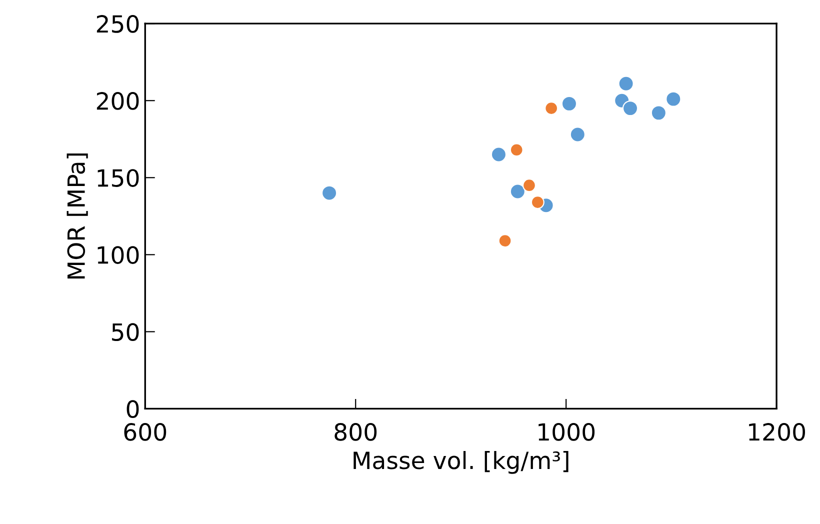 The height and width of the screenshot is (524, 820). What do you see at coordinates (125, 332) in the screenshot?
I see `y-tick-label: 50` at bounding box center [125, 332].